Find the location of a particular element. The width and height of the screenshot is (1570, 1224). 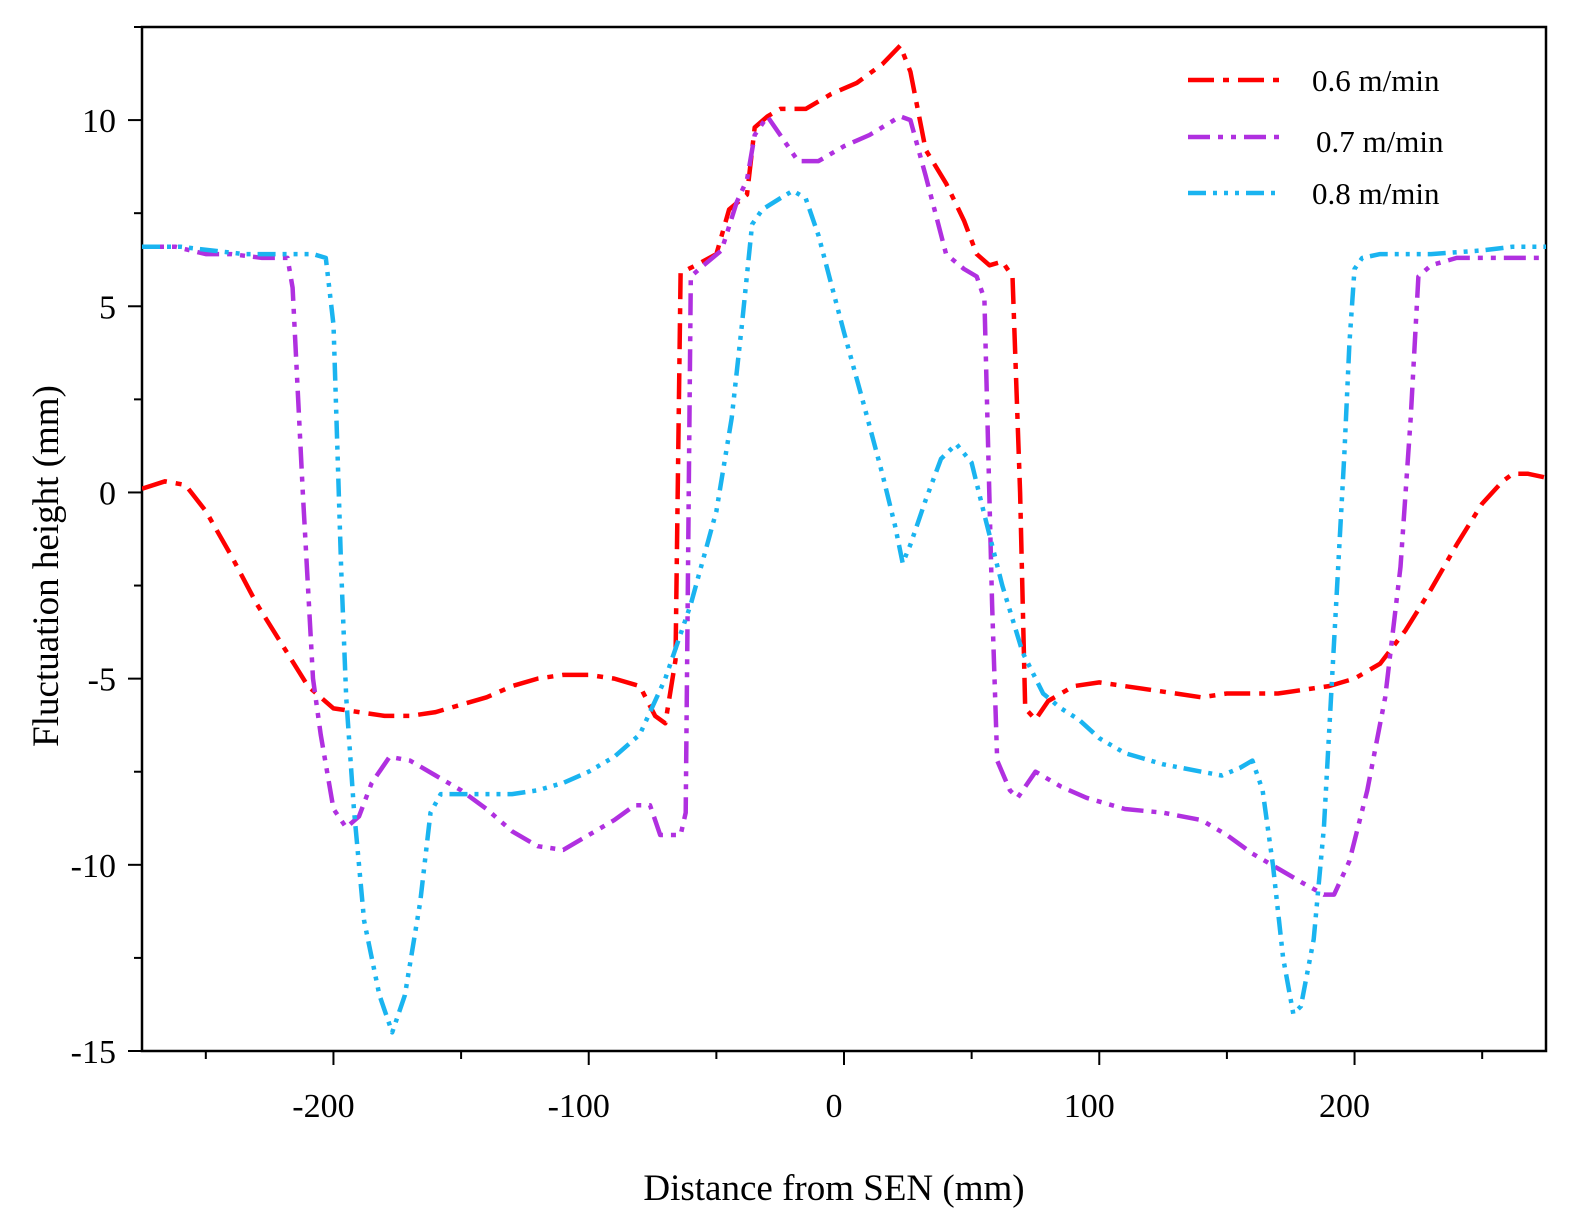

y-axis-tick-labels: 10 5 0 -5 -10 -15 is located at coordinates (93, 587).